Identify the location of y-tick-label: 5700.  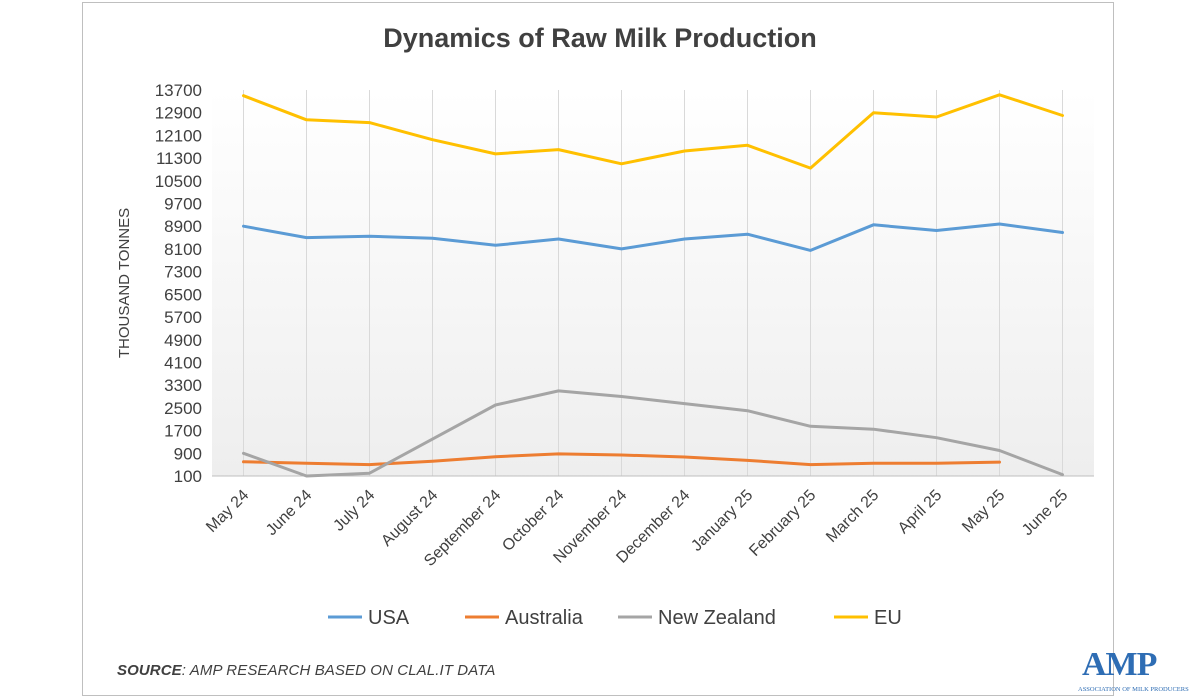
(183, 317).